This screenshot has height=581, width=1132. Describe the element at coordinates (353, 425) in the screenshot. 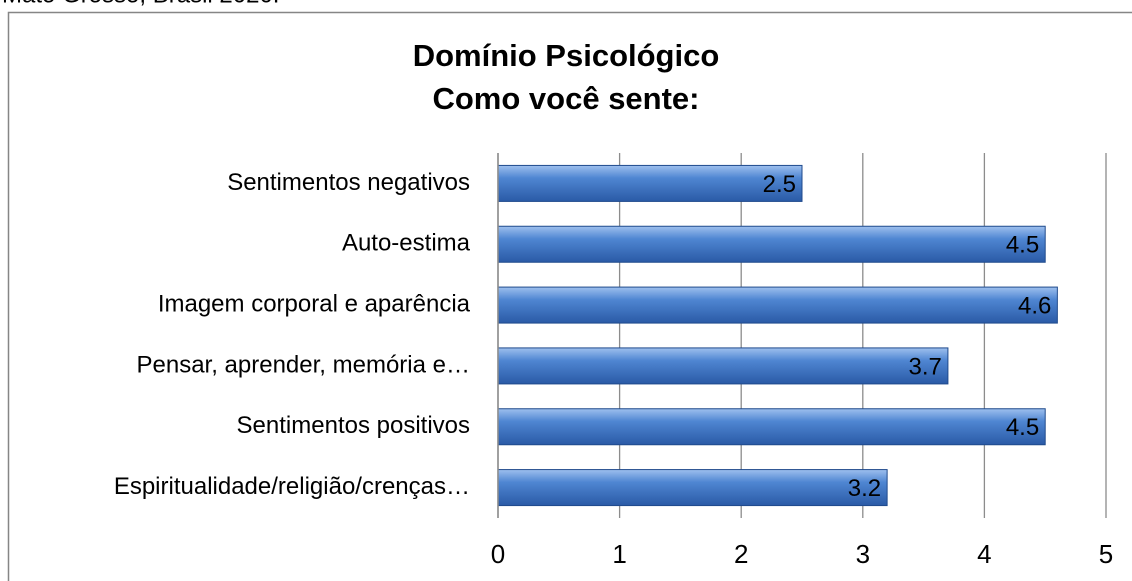

I see `y-tick-label: Sentimentos positivos` at that location.